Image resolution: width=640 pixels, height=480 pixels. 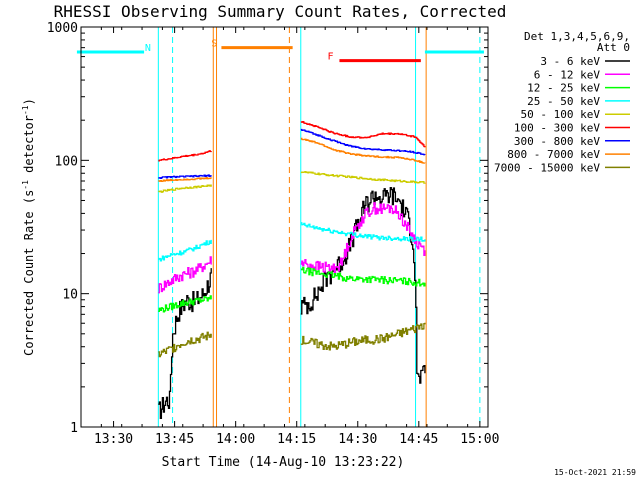 What do you see at coordinates (557, 128) in the screenshot?
I see `legend-label: 100 - 300 keV` at bounding box center [557, 128].